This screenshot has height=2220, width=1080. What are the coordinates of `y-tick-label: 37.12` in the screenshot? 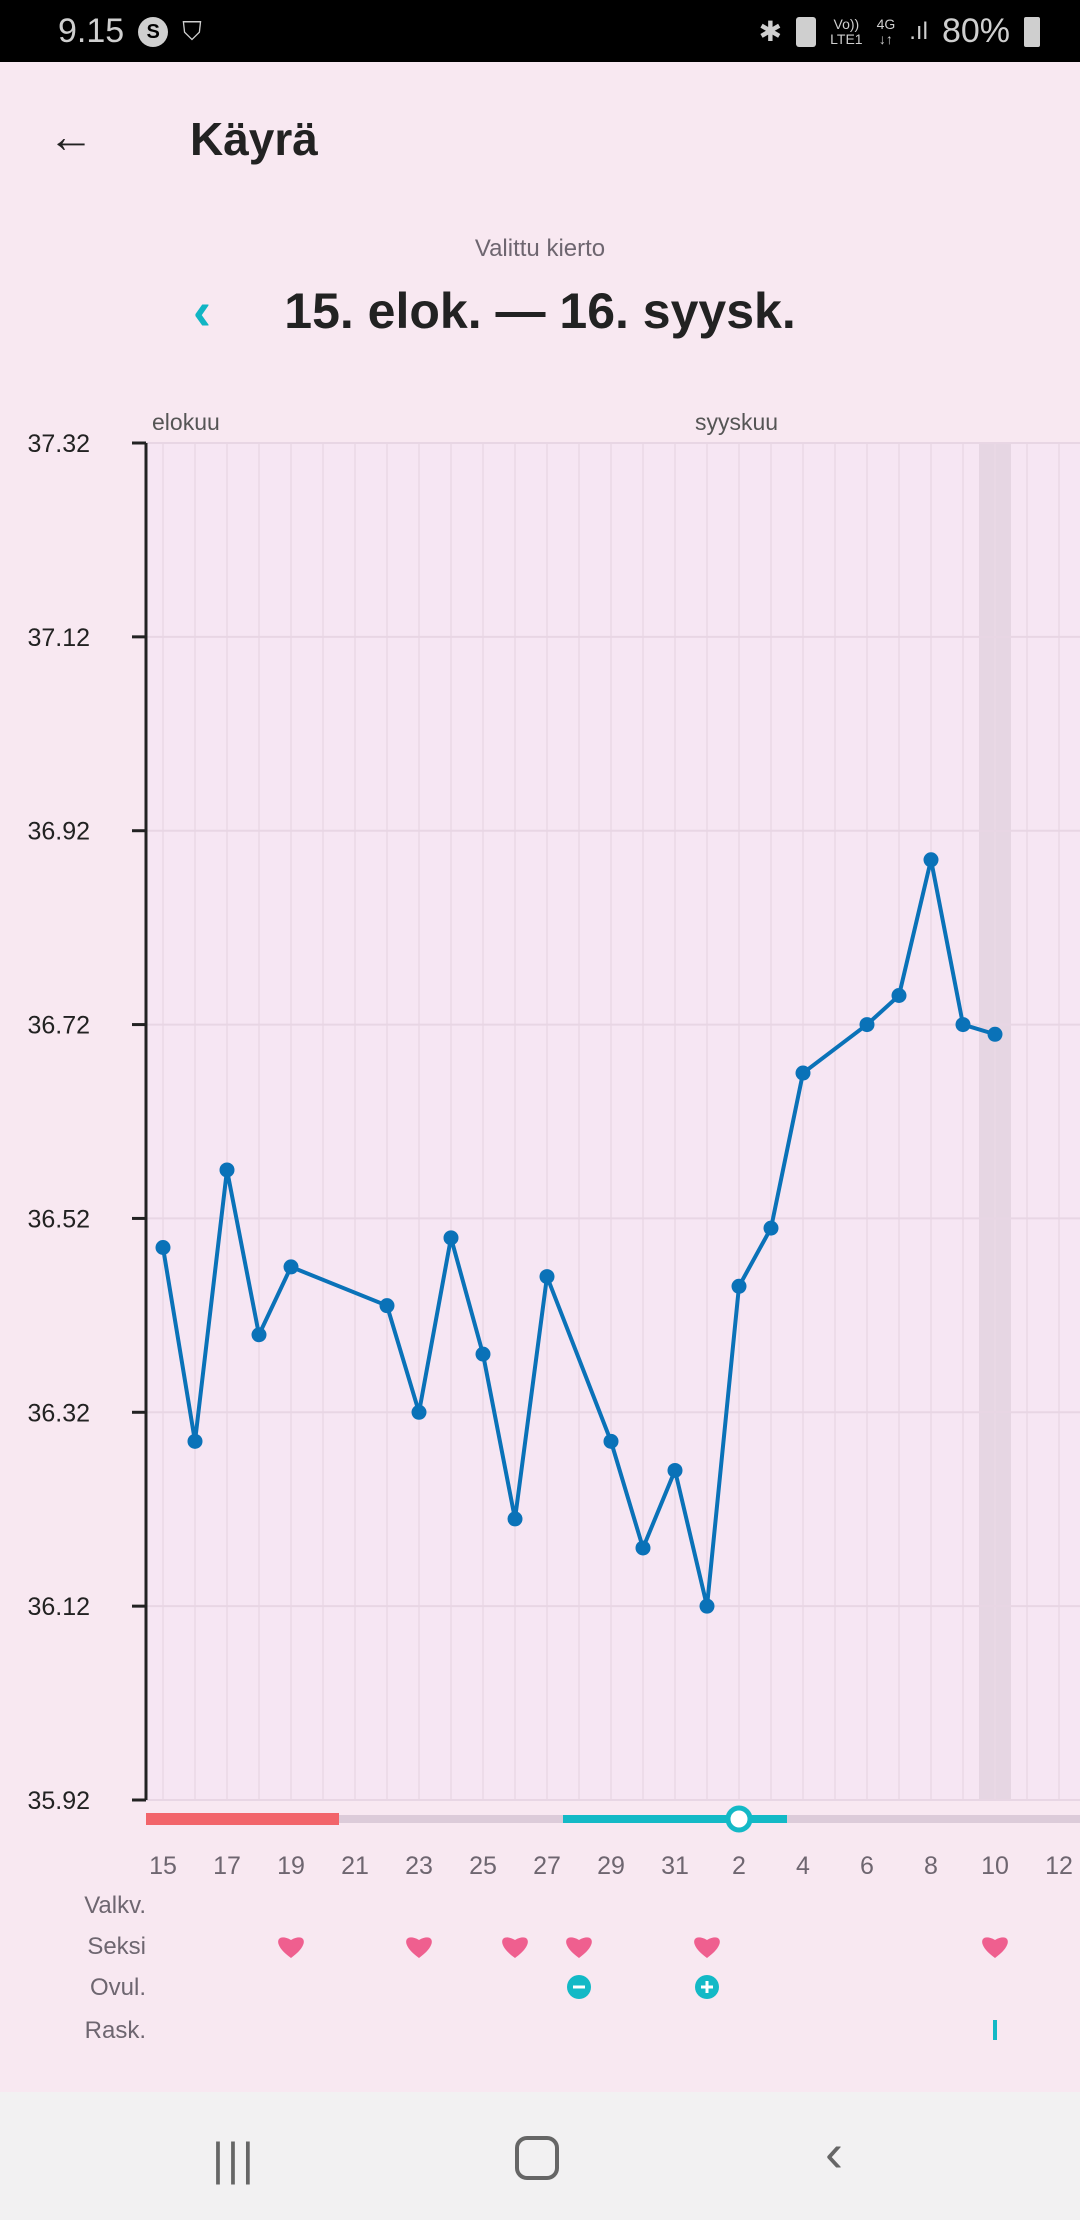 It's located at (58, 638).